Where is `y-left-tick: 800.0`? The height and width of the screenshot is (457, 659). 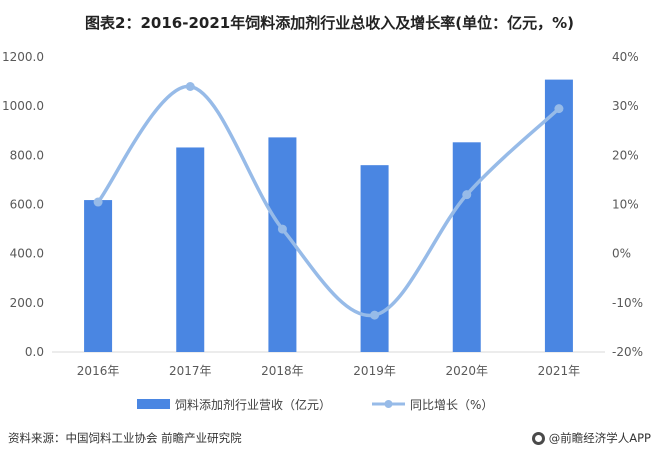 y-left-tick: 800.0 is located at coordinates (27, 155).